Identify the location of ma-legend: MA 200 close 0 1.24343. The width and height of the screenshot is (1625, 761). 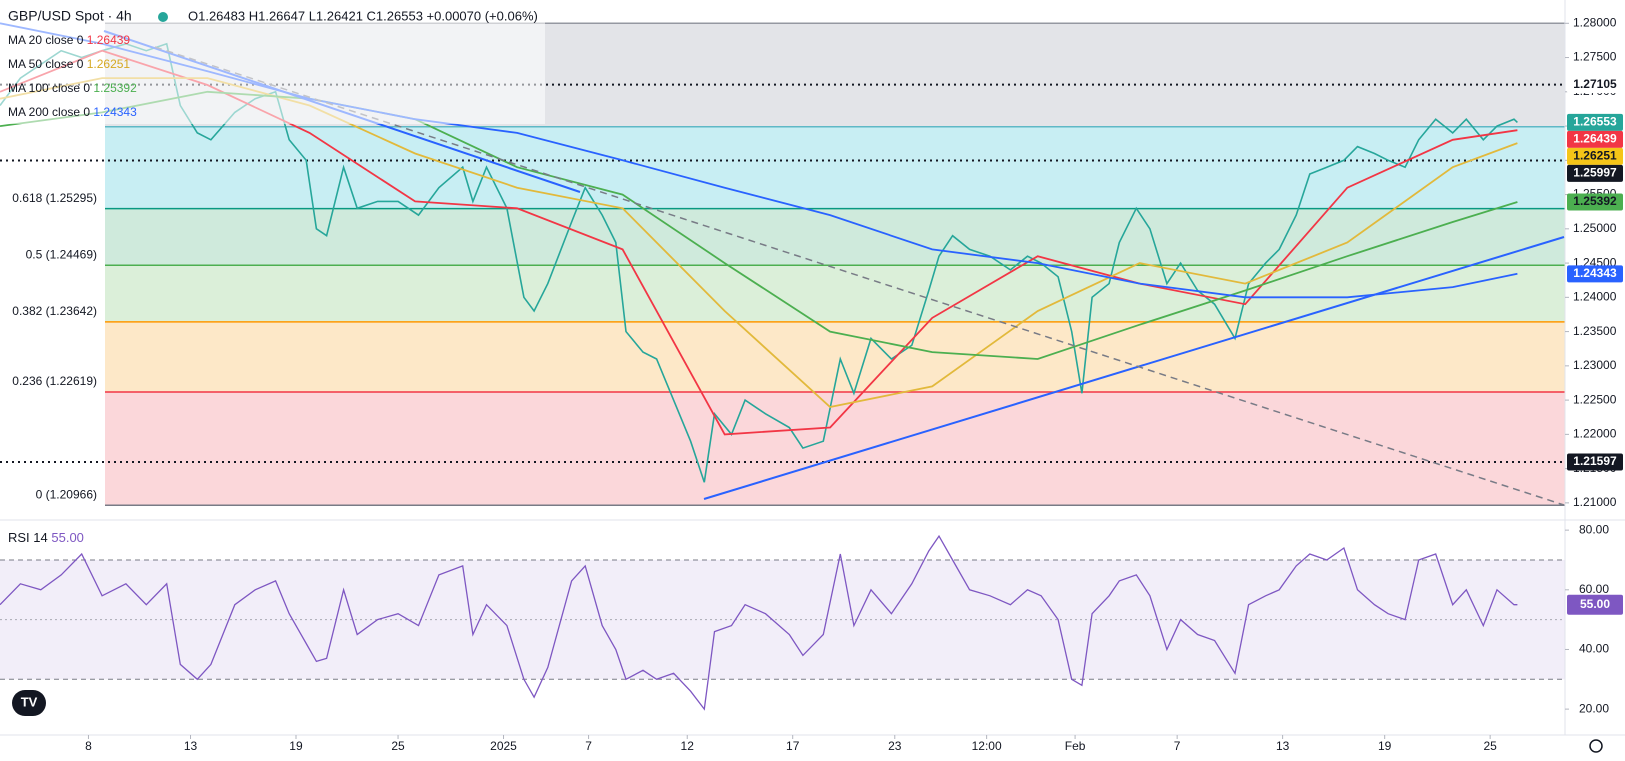
(72, 112).